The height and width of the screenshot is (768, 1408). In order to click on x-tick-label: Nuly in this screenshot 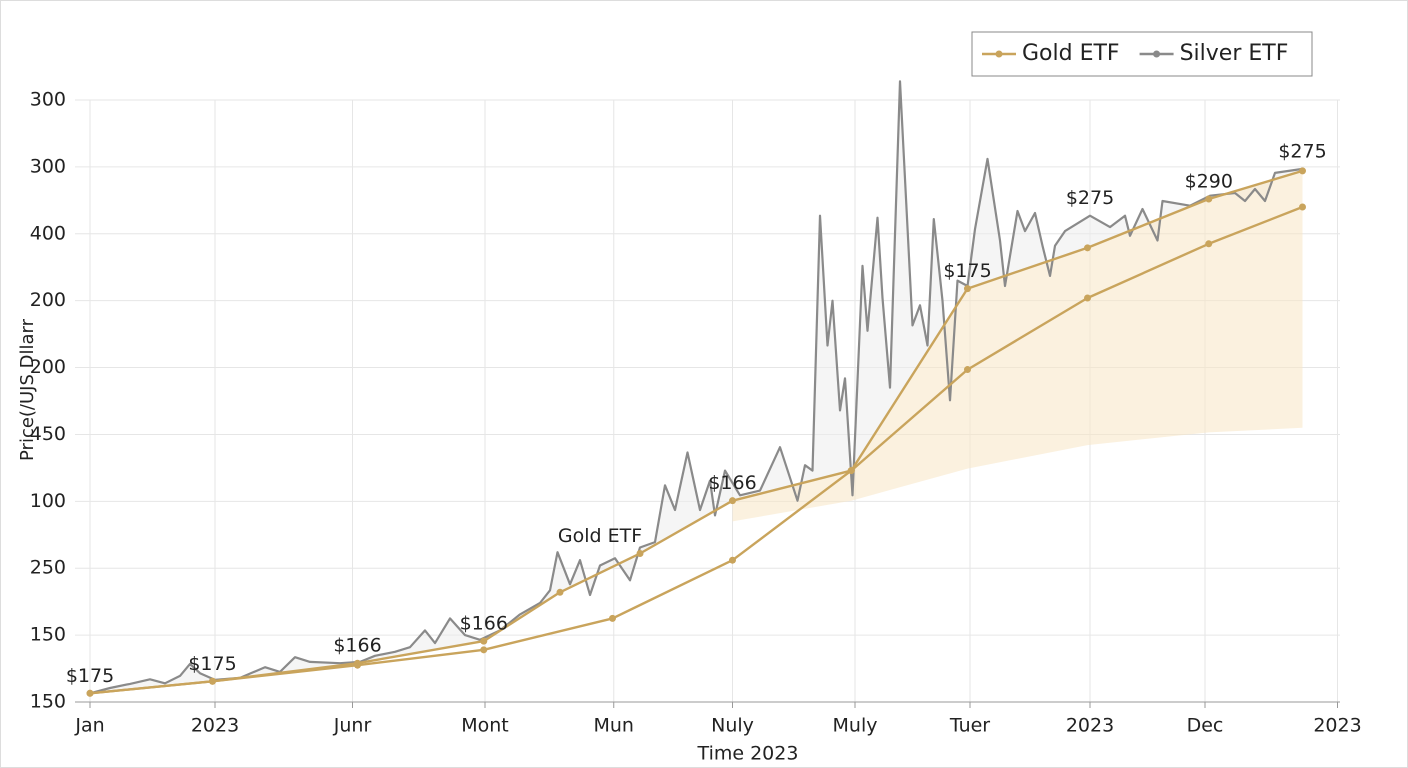, I will do `click(732, 726)`.